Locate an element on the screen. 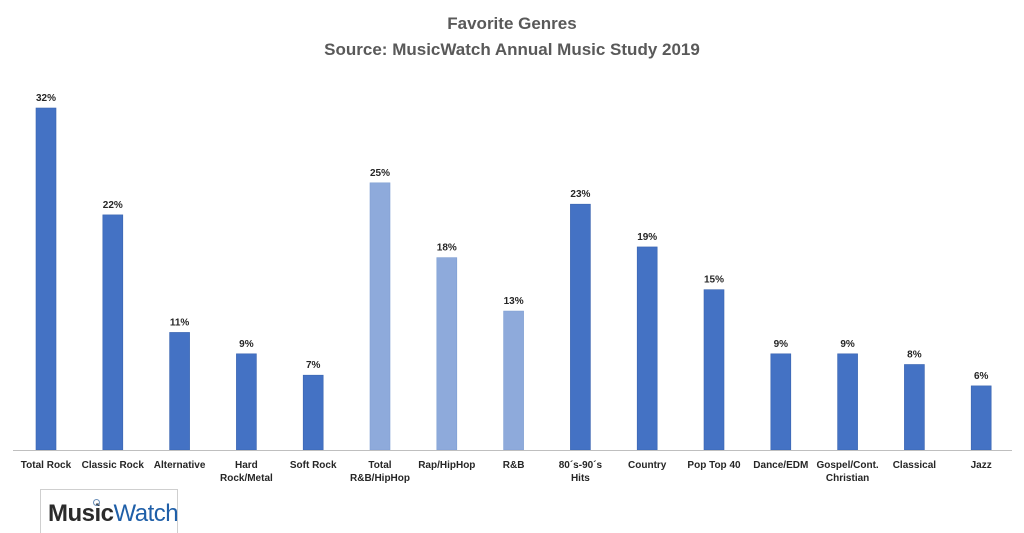  bar-hard-rock-metal is located at coordinates (246, 402).